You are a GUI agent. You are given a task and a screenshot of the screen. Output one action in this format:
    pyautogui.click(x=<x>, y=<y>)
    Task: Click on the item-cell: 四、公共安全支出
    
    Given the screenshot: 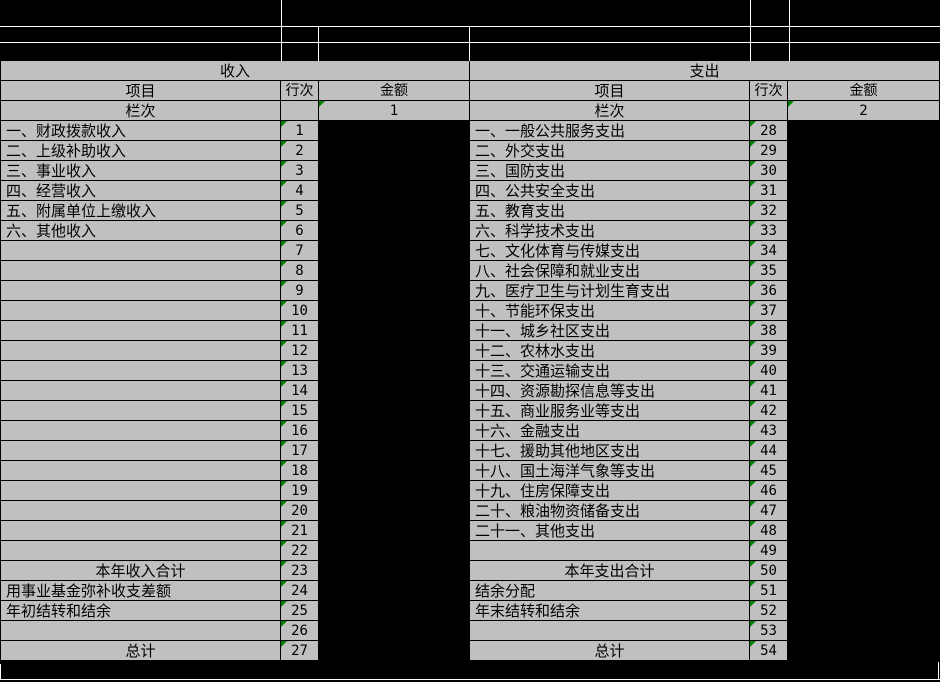 What is the action you would take?
    pyautogui.click(x=610, y=191)
    